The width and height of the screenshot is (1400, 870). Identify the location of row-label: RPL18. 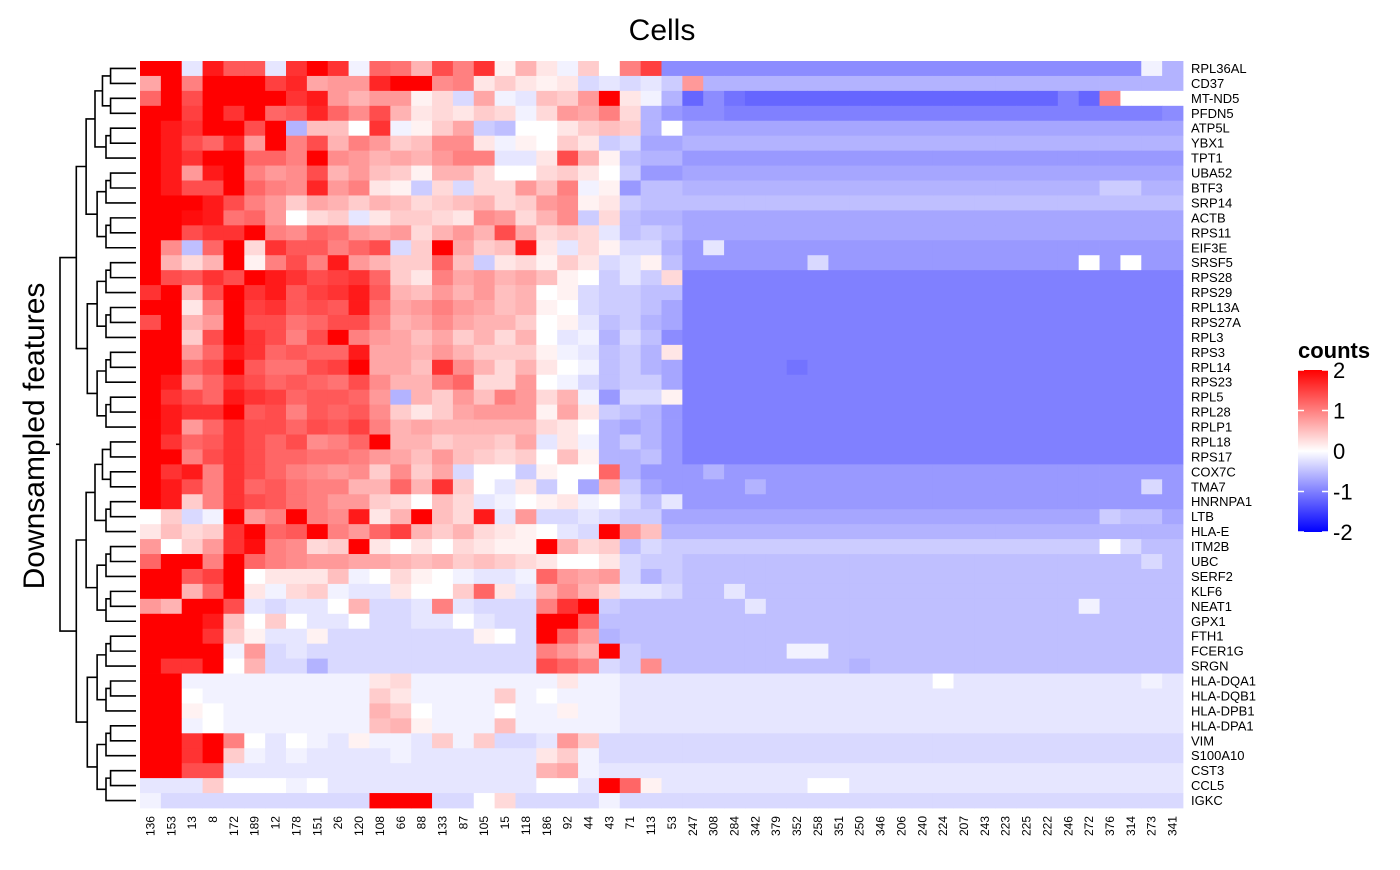
(1211, 441).